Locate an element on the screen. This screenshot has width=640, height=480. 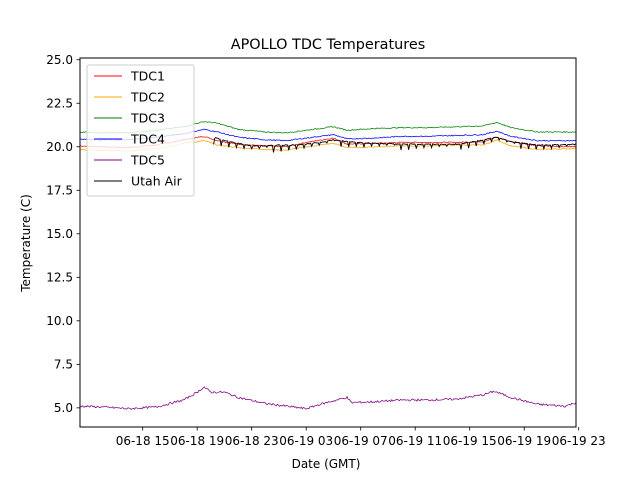
legend-entry-label: TDC5 is located at coordinates (147, 160).